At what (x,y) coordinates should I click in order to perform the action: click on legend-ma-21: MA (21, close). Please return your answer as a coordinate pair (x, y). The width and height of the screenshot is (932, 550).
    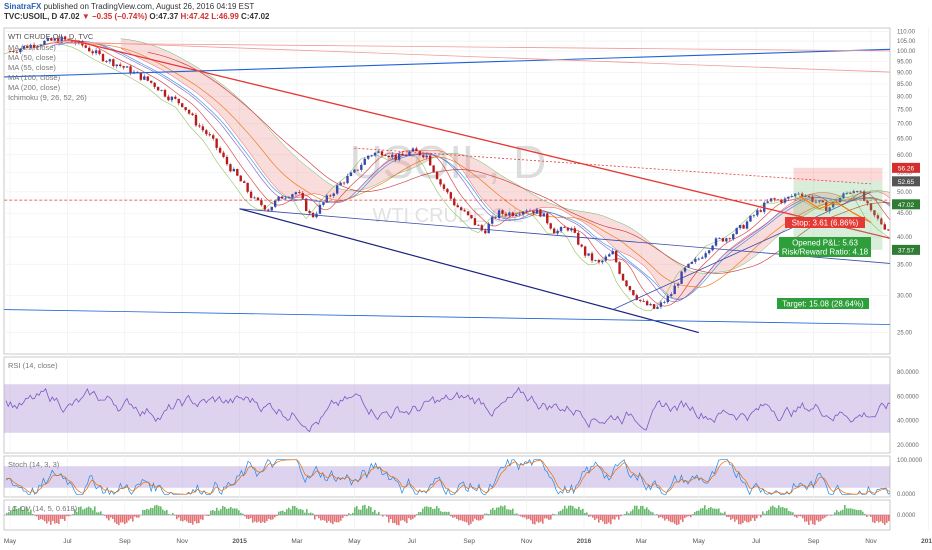
    Looking at the image, I should click on (32, 47).